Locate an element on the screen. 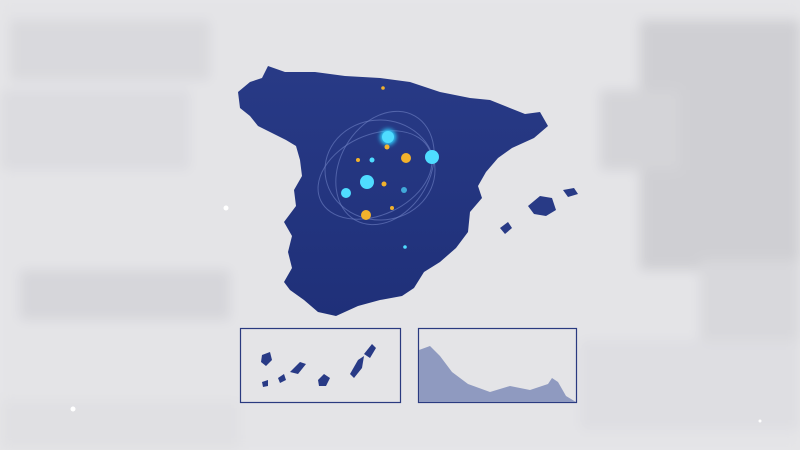 The width and height of the screenshot is (800, 450). canary-inset is located at coordinates (320, 365).